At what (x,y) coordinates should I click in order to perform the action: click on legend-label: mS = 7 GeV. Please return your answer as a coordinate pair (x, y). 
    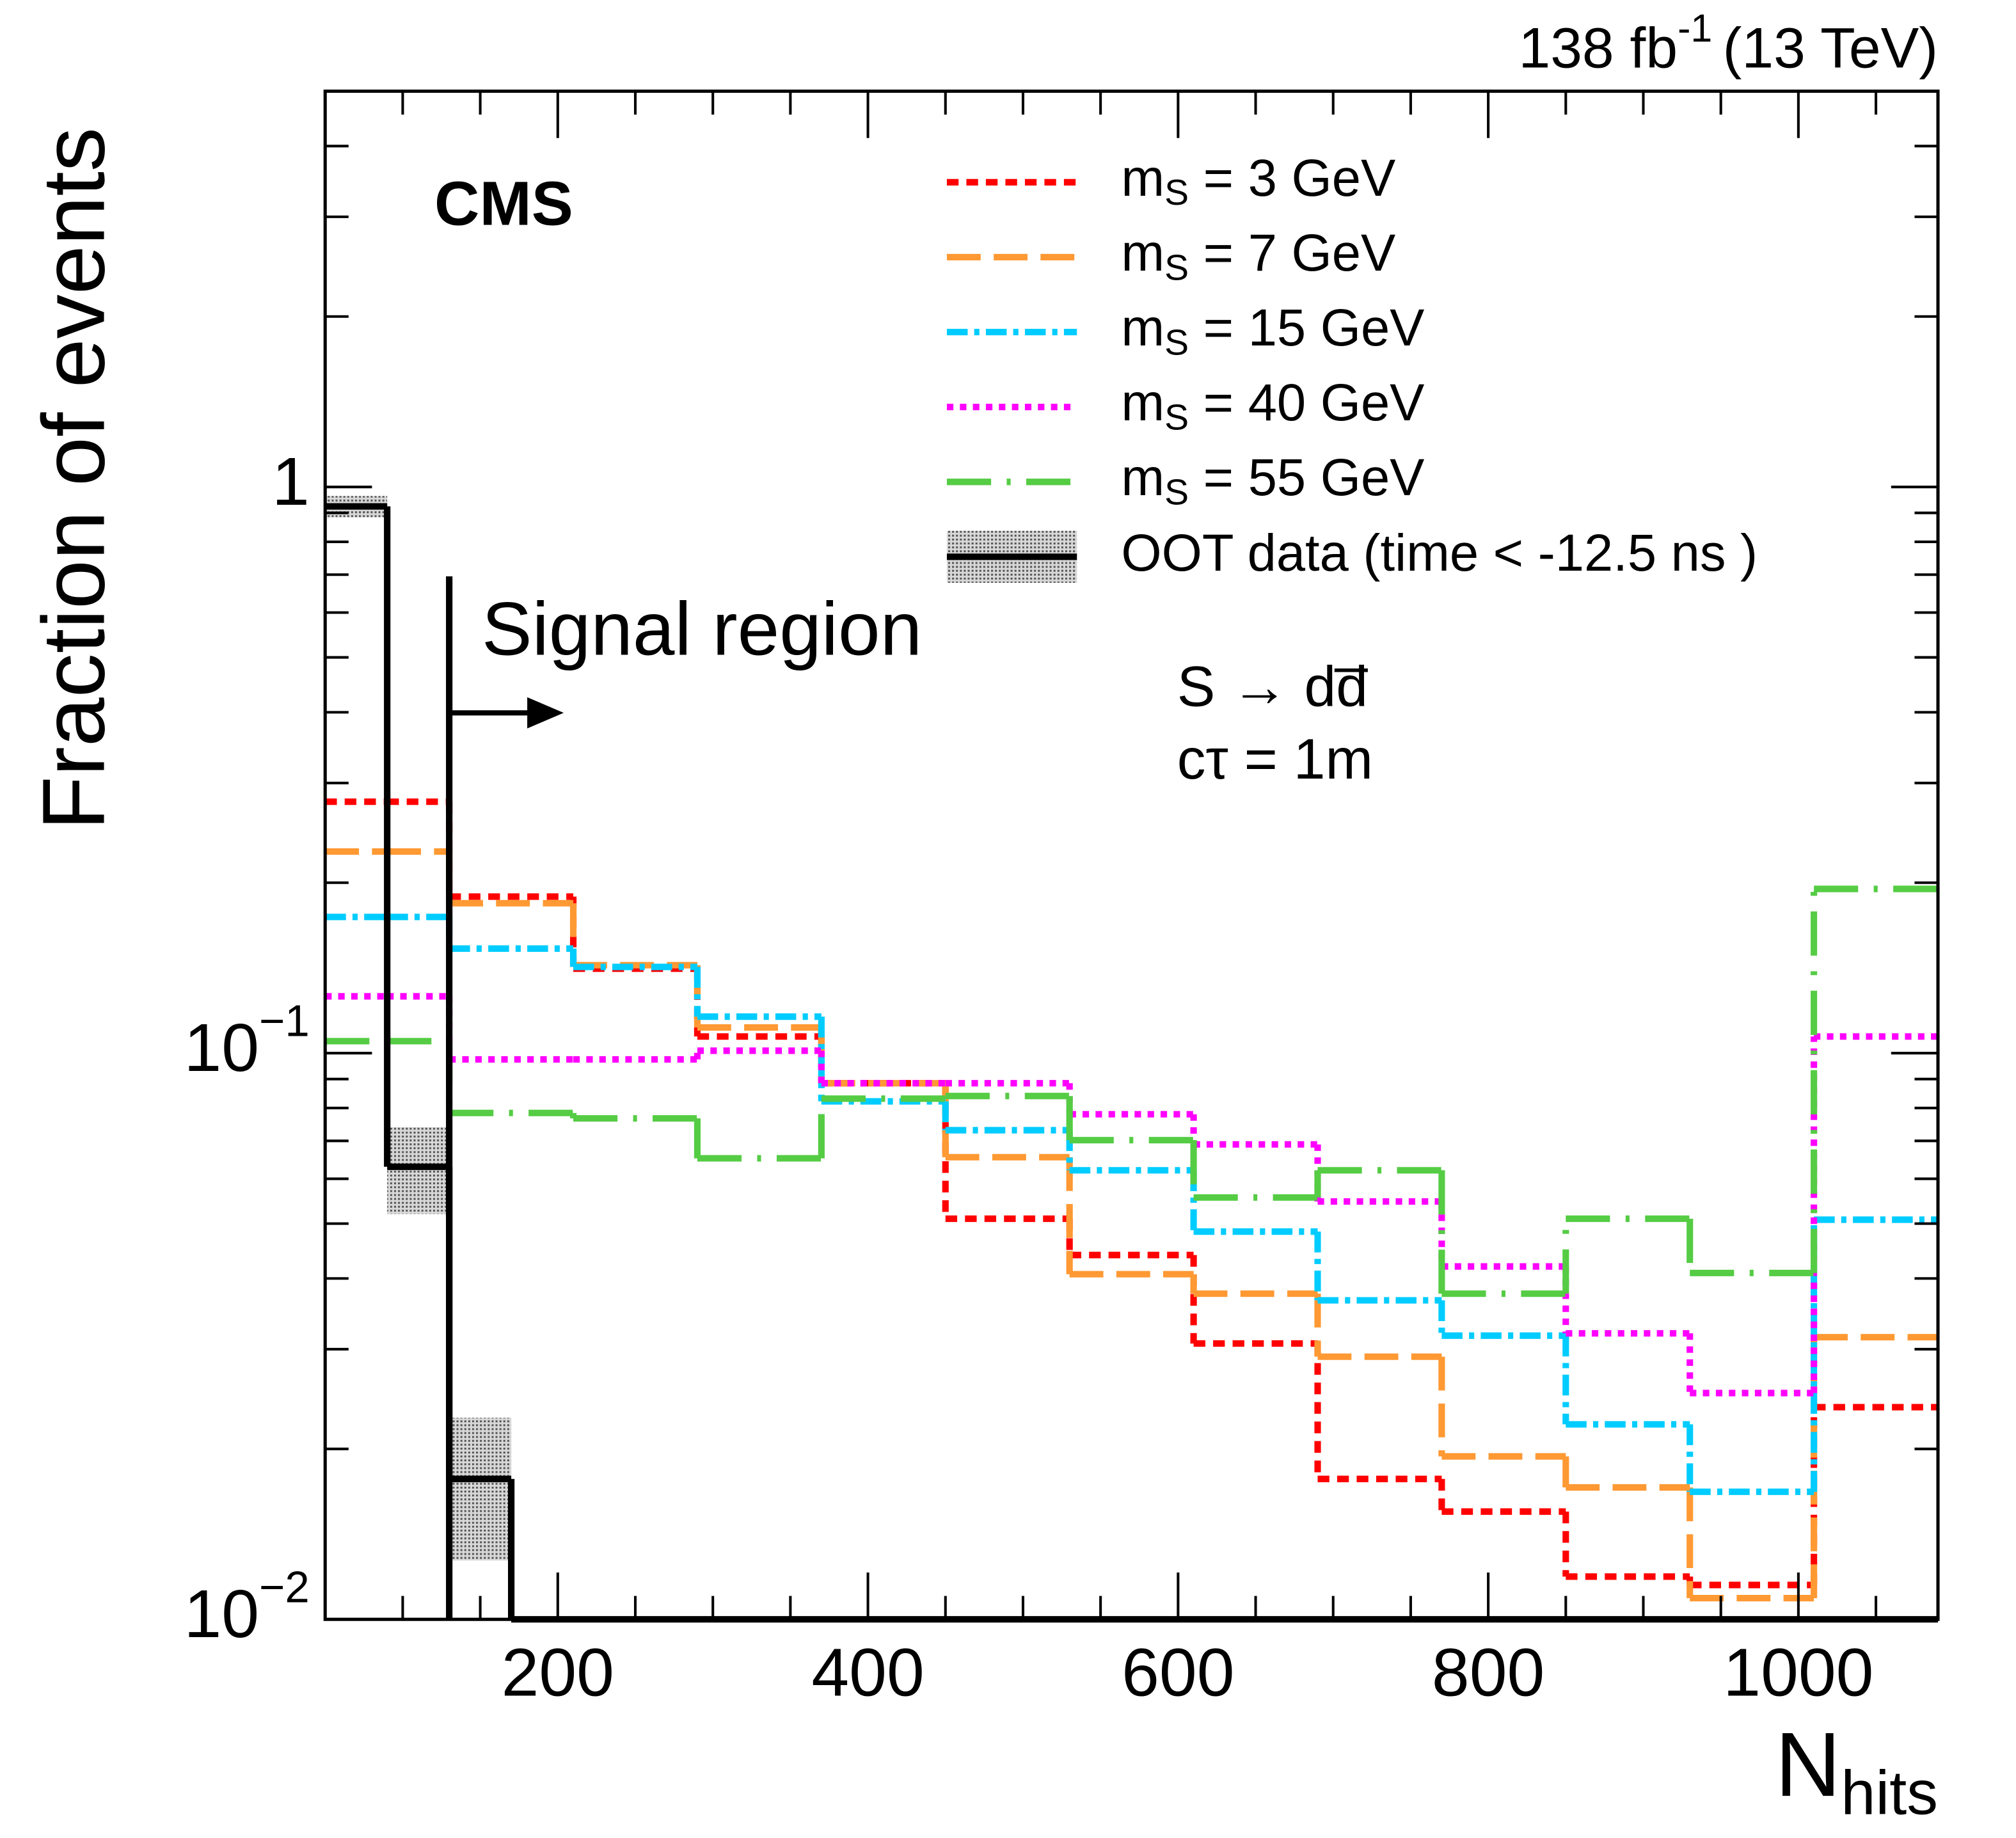
    Looking at the image, I should click on (1258, 256).